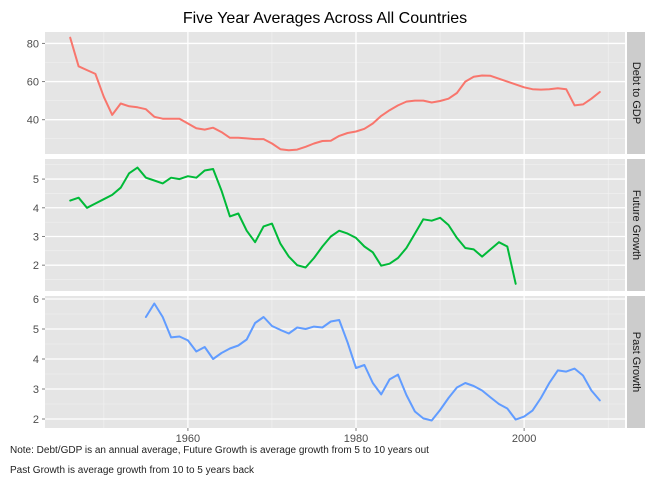 This screenshot has width=645, height=484. I want to click on x-tick-label: 1960, so click(188, 439).